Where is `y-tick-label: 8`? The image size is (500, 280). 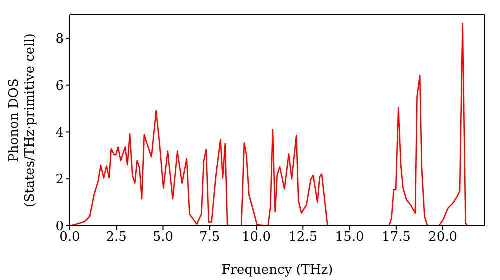 y-tick-label: 8 is located at coordinates (60, 40).